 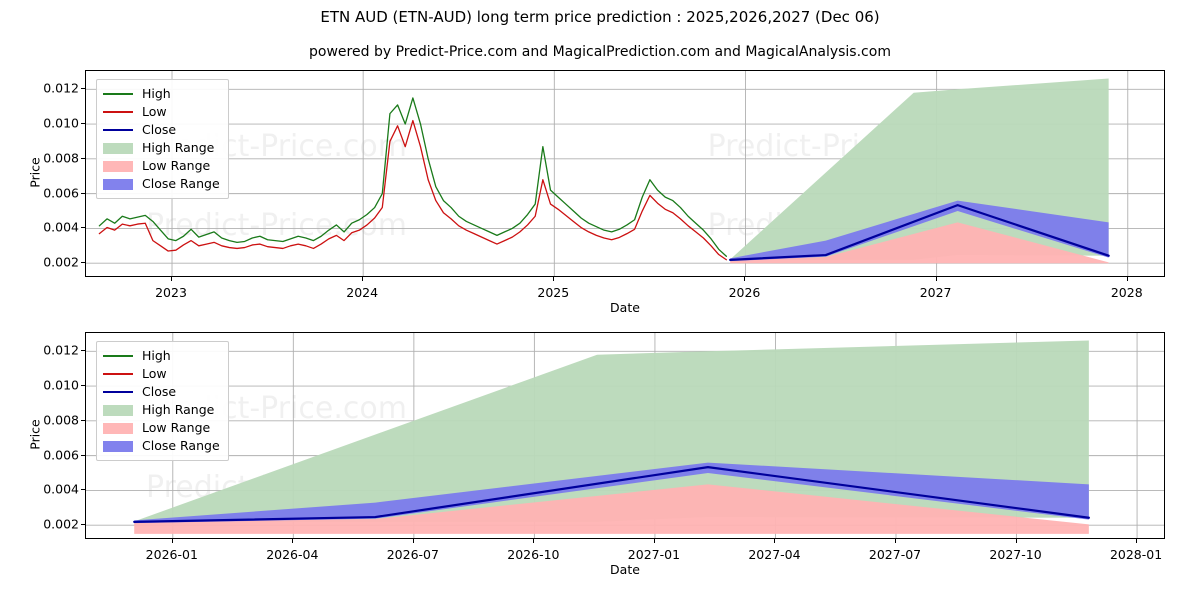 I want to click on x-axis-tick-label: 2028-01, so click(x=1136, y=554).